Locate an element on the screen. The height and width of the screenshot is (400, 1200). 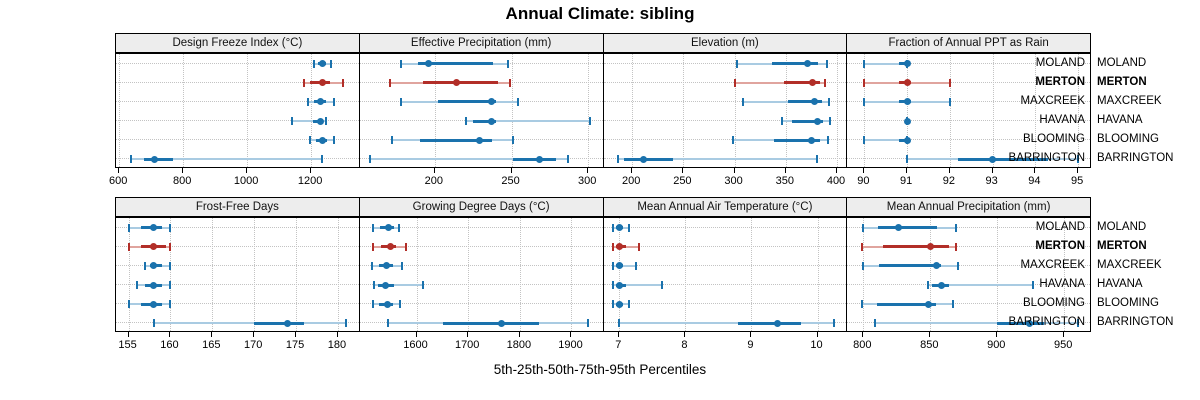
panel-strip-label: Elevation (m) is located at coordinates (725, 43).